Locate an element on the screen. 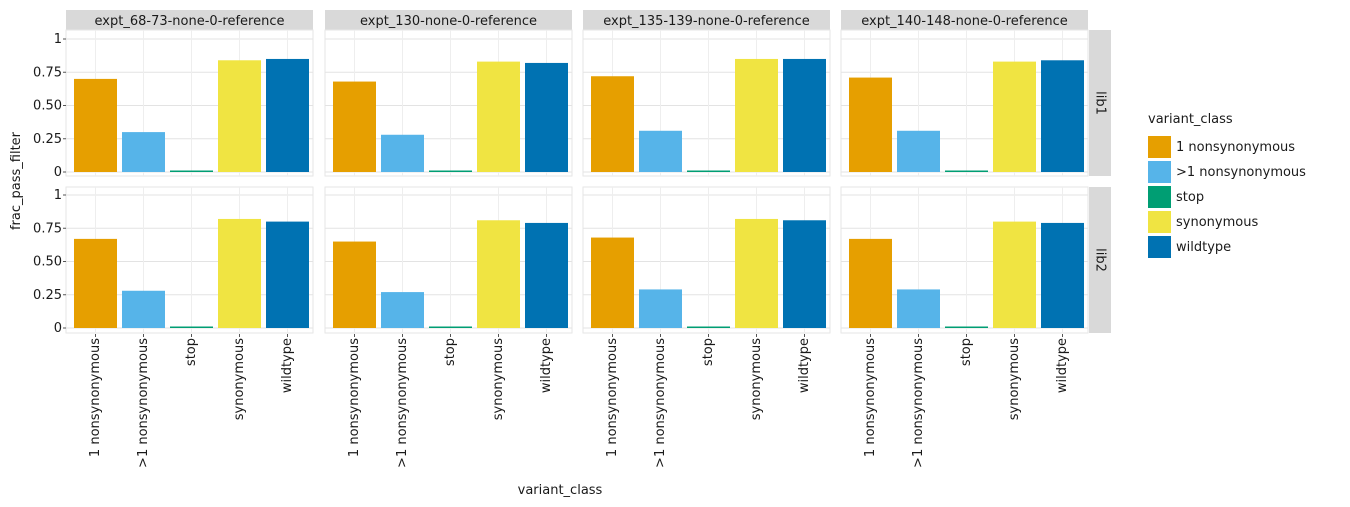 This screenshot has height=507, width=1350. facet-strip-label: expt_130-none-0-reference is located at coordinates (448, 21).